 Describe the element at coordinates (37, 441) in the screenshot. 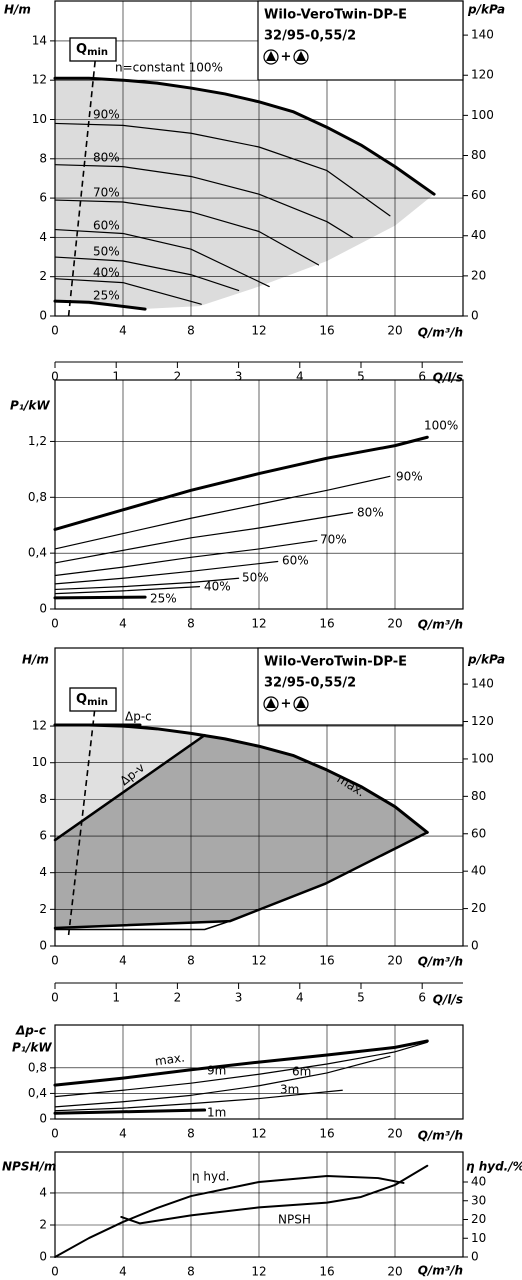

I see `y-tick-label: 1,2` at that location.